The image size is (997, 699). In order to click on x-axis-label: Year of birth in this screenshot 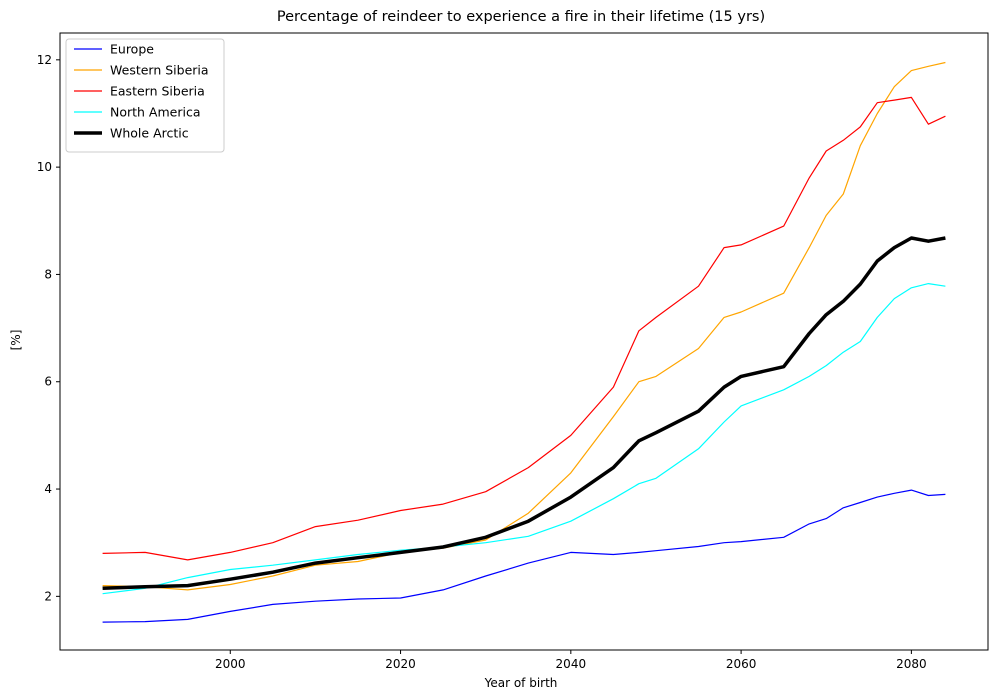, I will do `click(521, 683)`.